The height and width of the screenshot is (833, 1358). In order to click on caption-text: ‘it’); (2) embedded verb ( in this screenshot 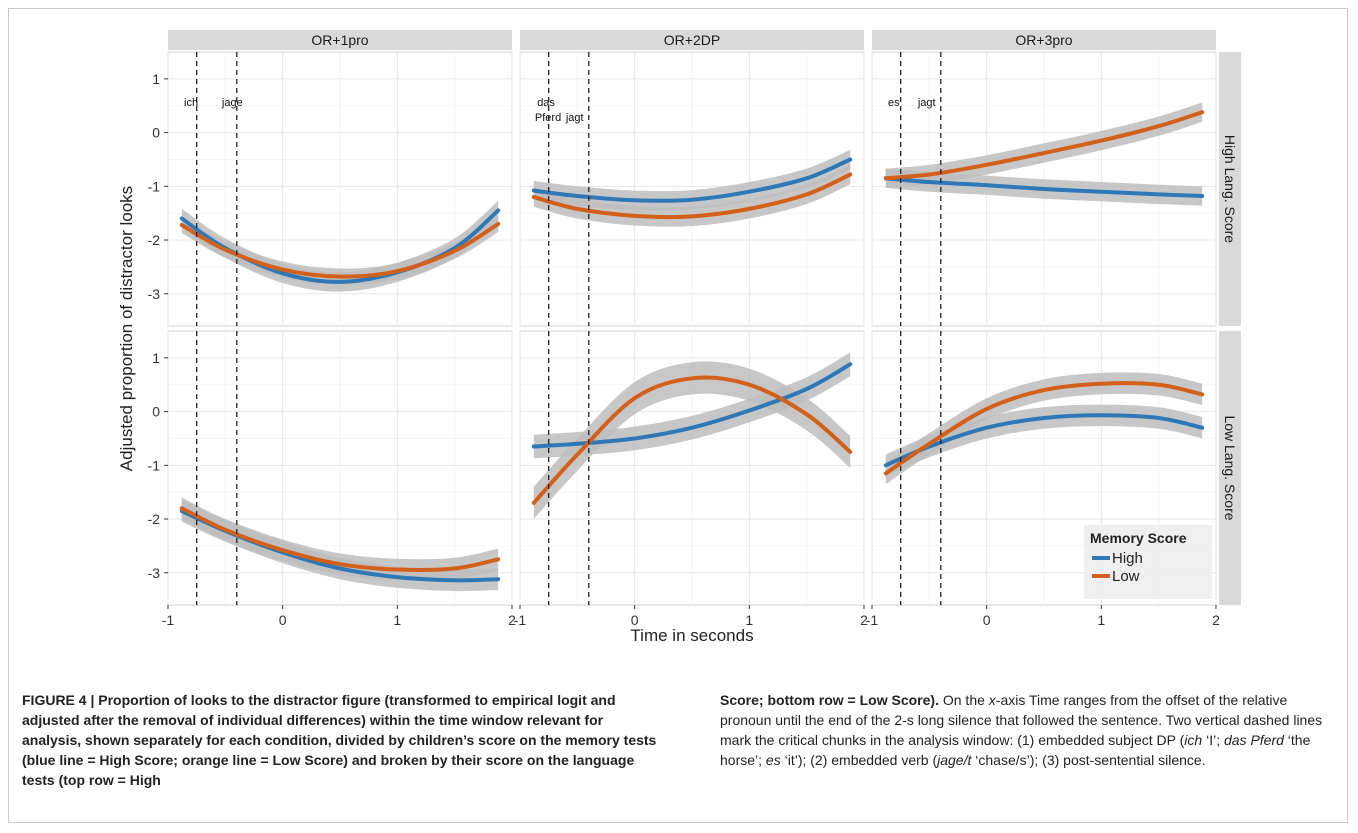, I will do `click(859, 760)`.